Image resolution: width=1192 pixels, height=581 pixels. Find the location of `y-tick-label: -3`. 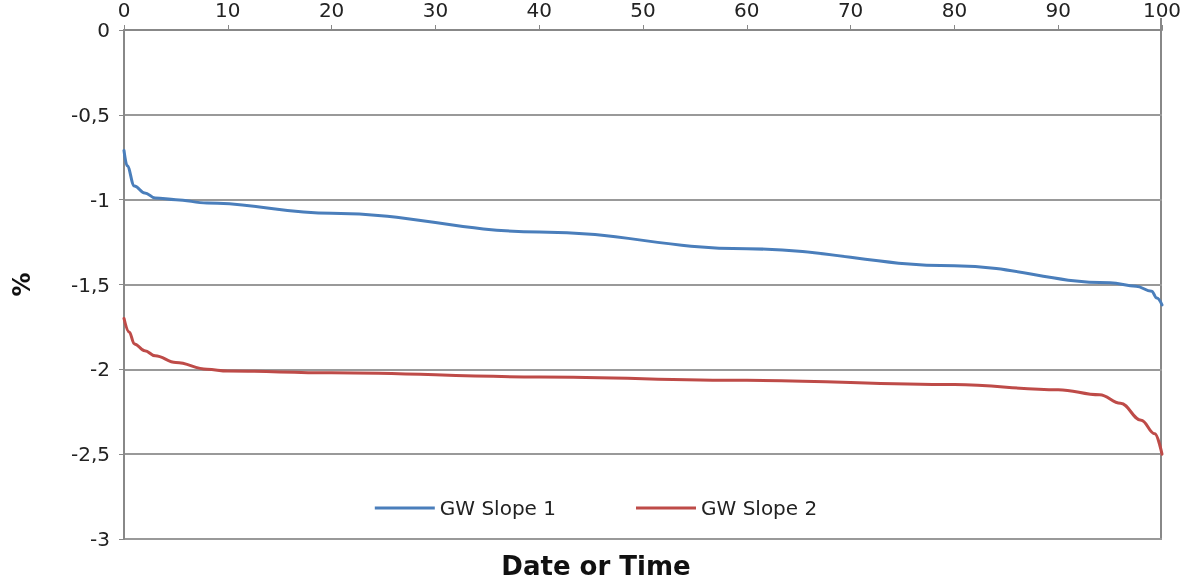

y-tick-label: -3 is located at coordinates (100, 539).